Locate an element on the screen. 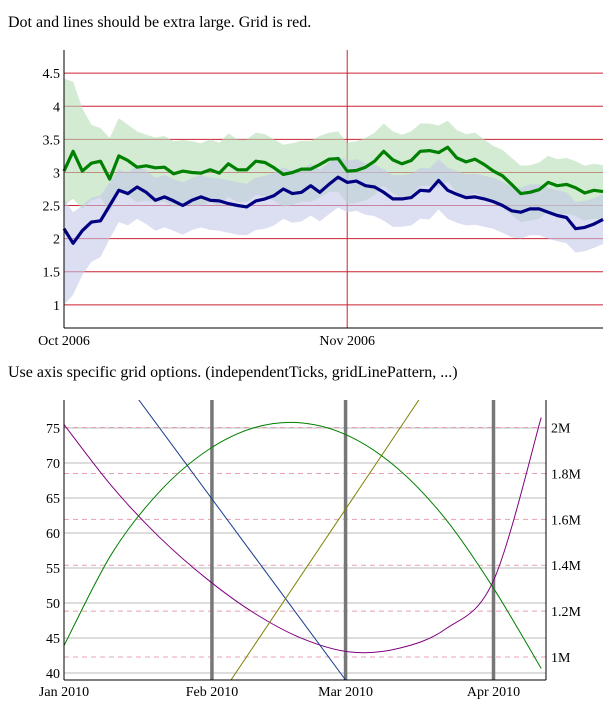 The width and height of the screenshot is (608, 726). y-tick-label: 70 is located at coordinates (53, 464).